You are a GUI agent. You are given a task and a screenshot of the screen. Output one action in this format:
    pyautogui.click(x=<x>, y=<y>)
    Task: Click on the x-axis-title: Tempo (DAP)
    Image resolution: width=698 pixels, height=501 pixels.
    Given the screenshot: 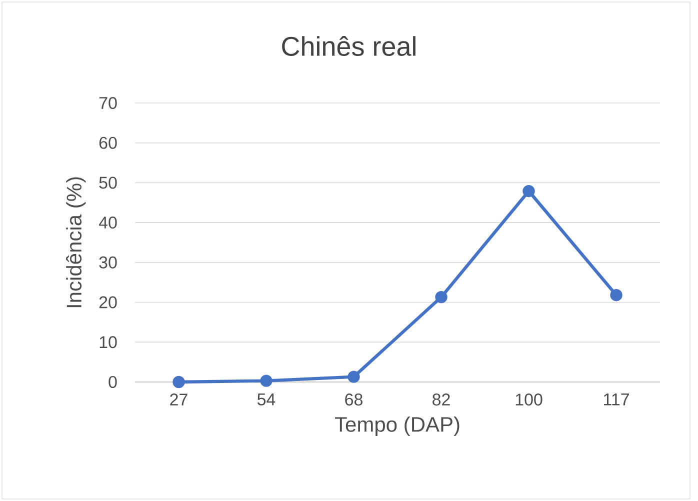 What is the action you would take?
    pyautogui.click(x=397, y=426)
    